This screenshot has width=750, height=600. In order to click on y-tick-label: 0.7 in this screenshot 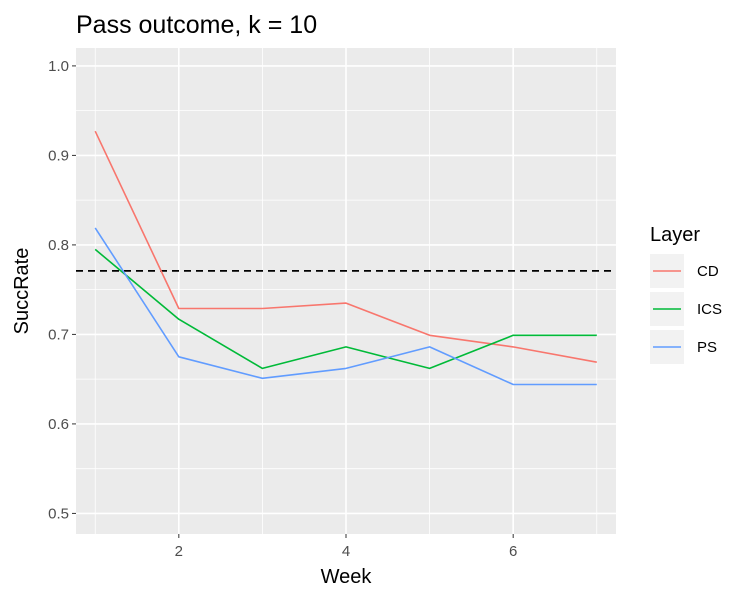, I will do `click(58, 334)`.